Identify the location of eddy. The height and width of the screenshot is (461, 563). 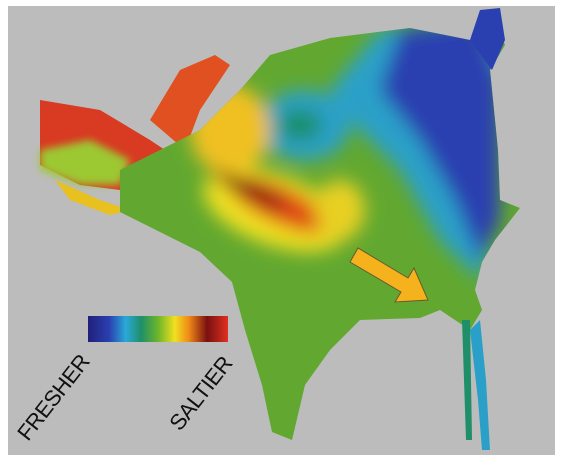
(300, 125).